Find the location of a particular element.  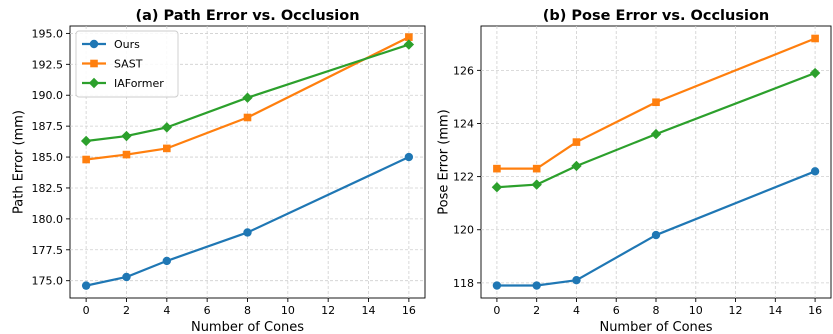

y-tick-label: 177.5 is located at coordinates (48, 250).